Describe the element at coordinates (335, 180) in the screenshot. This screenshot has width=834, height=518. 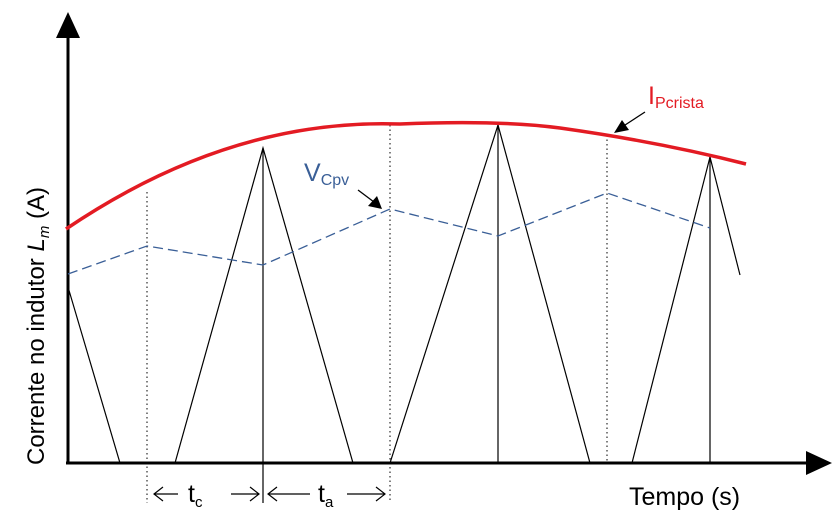
I see `vcpv-label-sub: Cpv` at that location.